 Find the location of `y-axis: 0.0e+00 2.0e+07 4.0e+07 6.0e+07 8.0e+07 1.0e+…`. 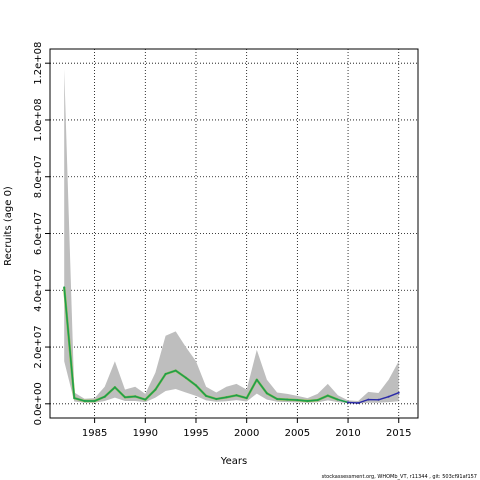

y-axis: 0.0e+00 2.0e+07 4.0e+07 6.0e+07 8.0e+07 1.0e+… is located at coordinates (42, 233).